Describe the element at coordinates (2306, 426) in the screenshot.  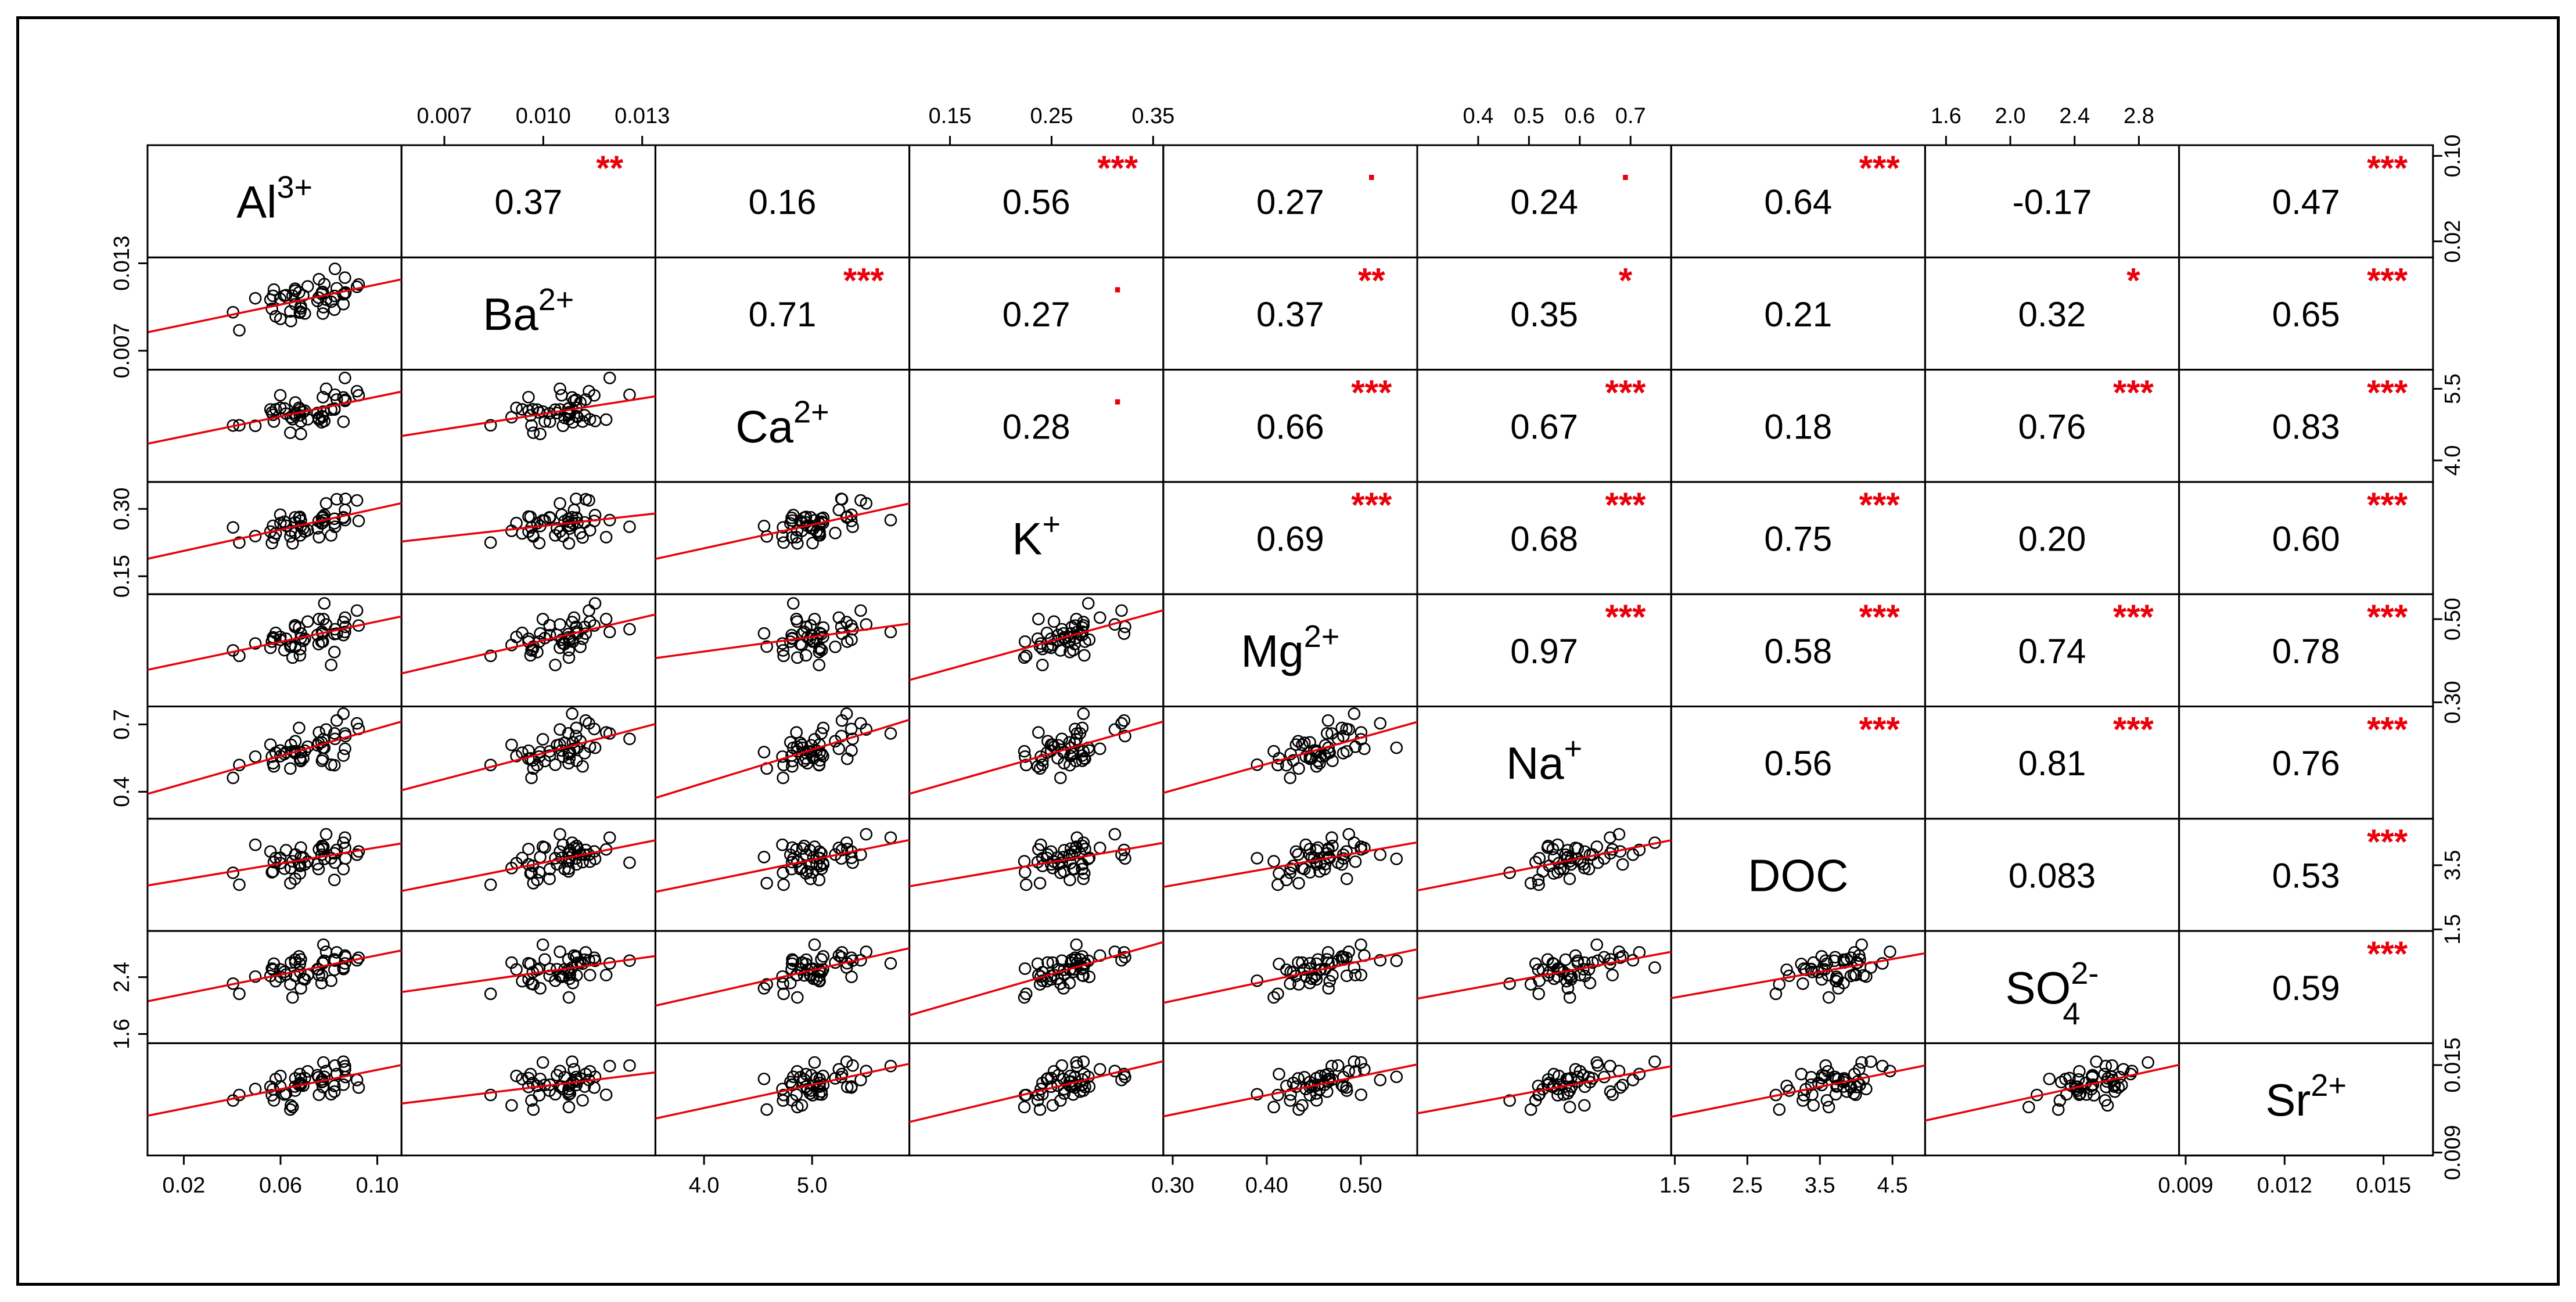
I see `correlation-value: 0.83` at that location.